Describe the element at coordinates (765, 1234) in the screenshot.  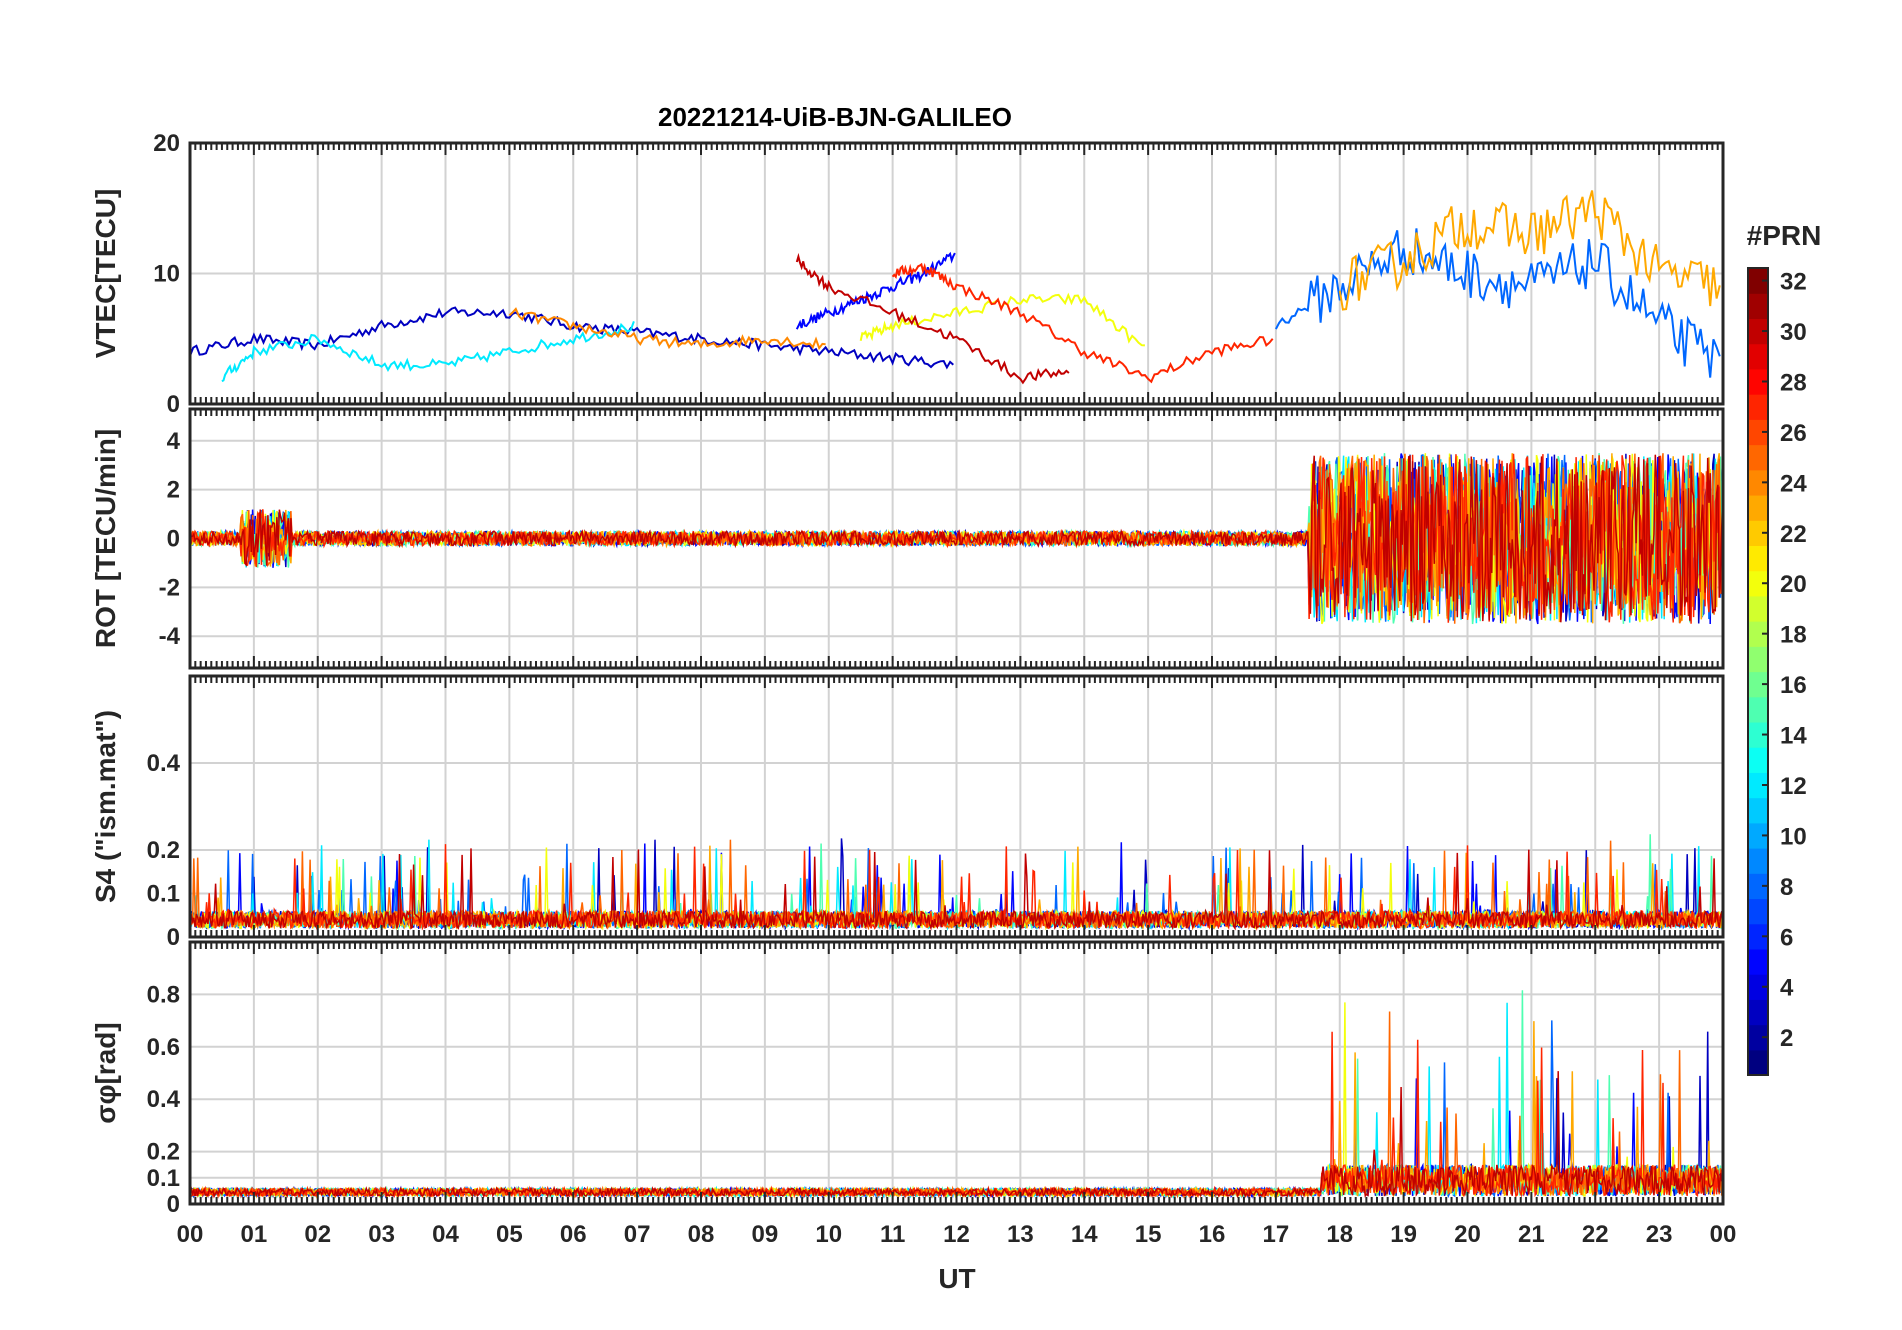
I see `x-tick-label: 09` at that location.